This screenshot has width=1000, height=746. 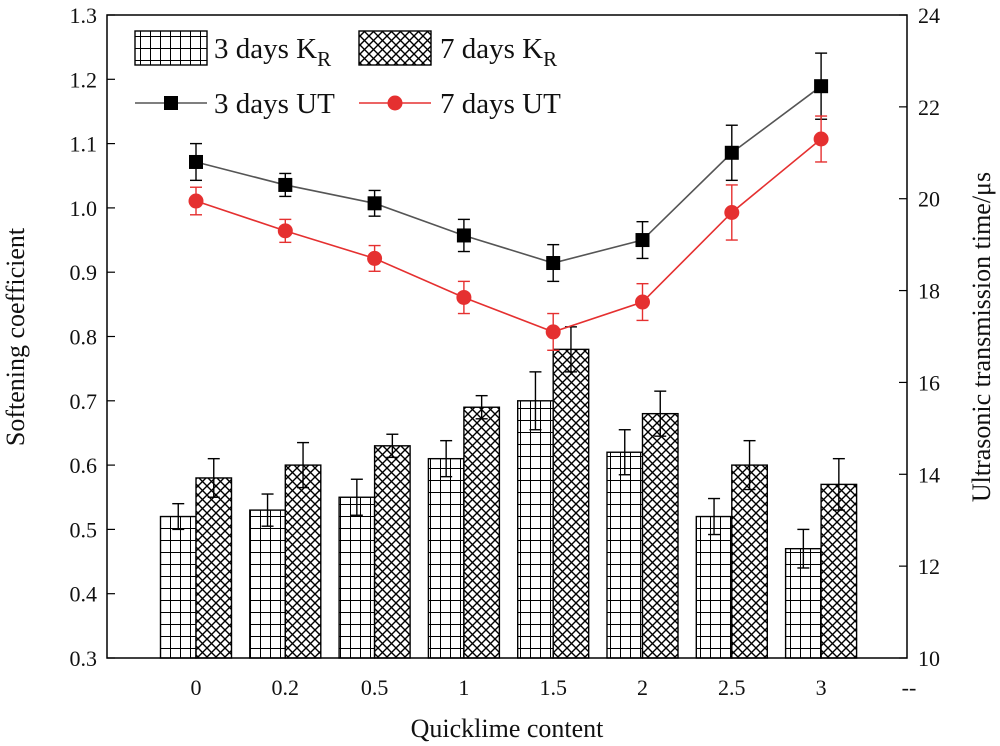 I want to click on legend-label: 7 days KR, so click(x=498, y=52).